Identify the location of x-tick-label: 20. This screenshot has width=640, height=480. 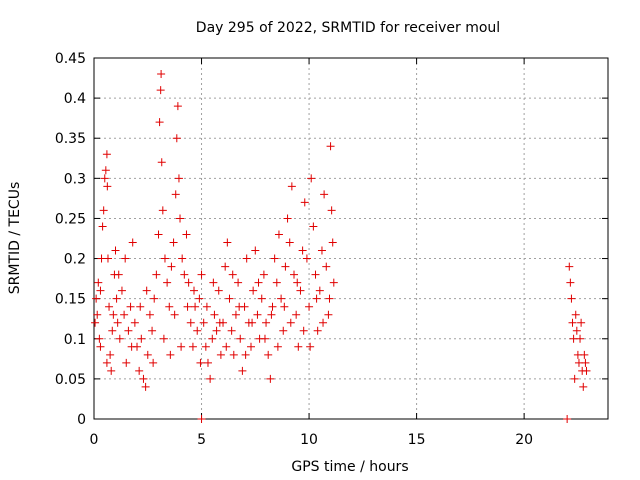
(524, 440).